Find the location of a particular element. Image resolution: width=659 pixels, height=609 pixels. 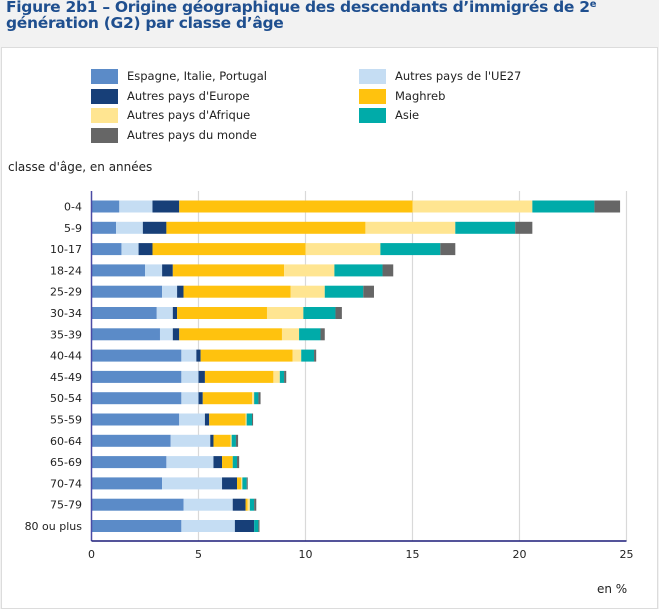

x-tick-label: 15 is located at coordinates (413, 554).